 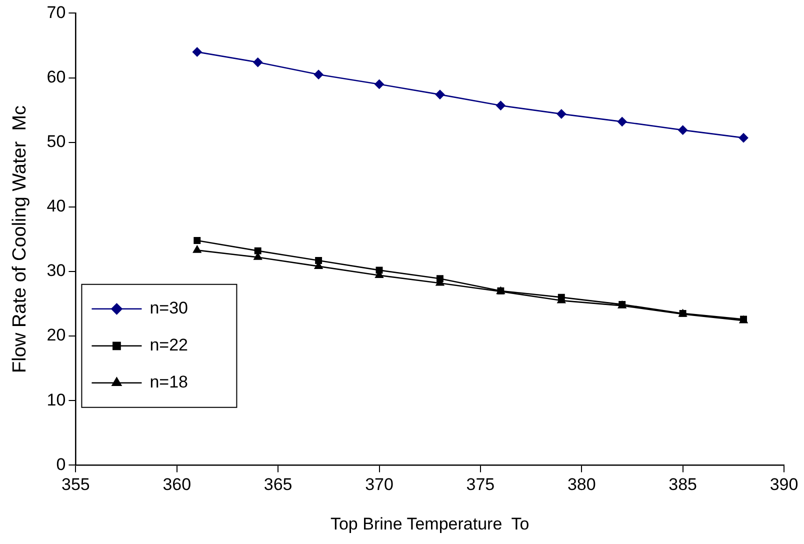 What do you see at coordinates (177, 484) in the screenshot?
I see `x-tick-label: 360` at bounding box center [177, 484].